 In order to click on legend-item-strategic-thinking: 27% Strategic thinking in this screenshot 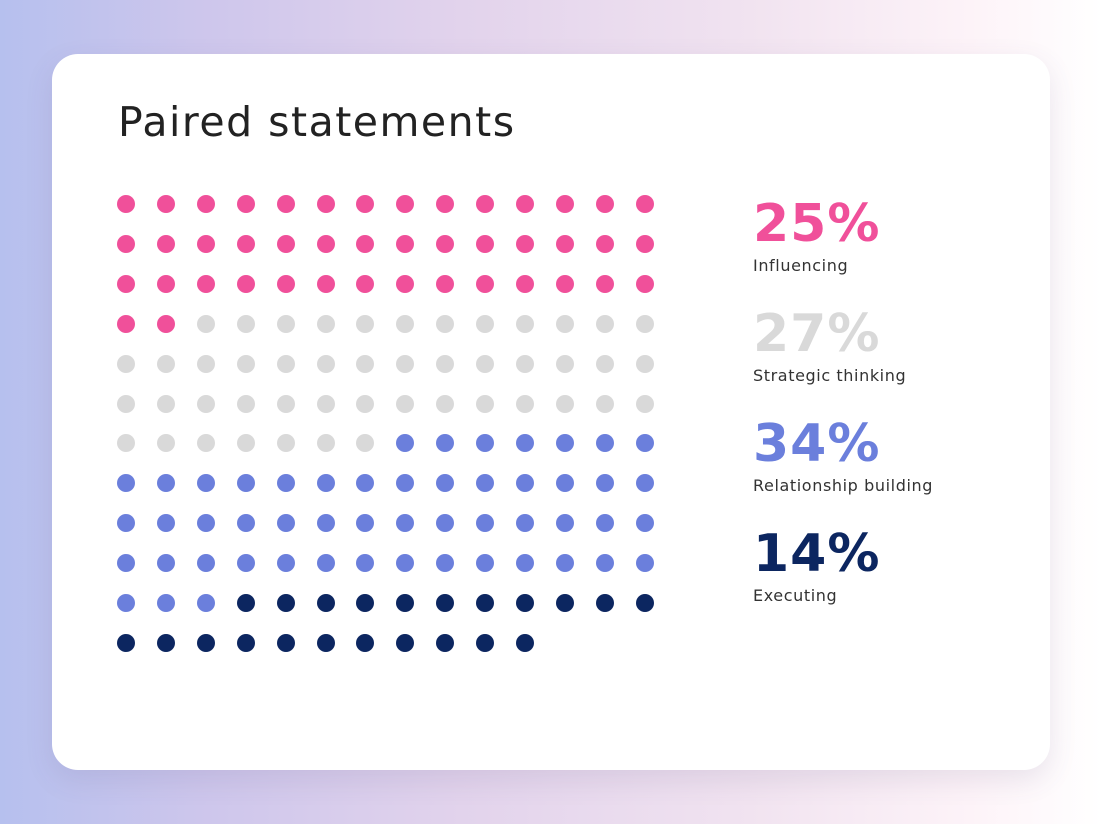, I will do `click(883, 357)`.